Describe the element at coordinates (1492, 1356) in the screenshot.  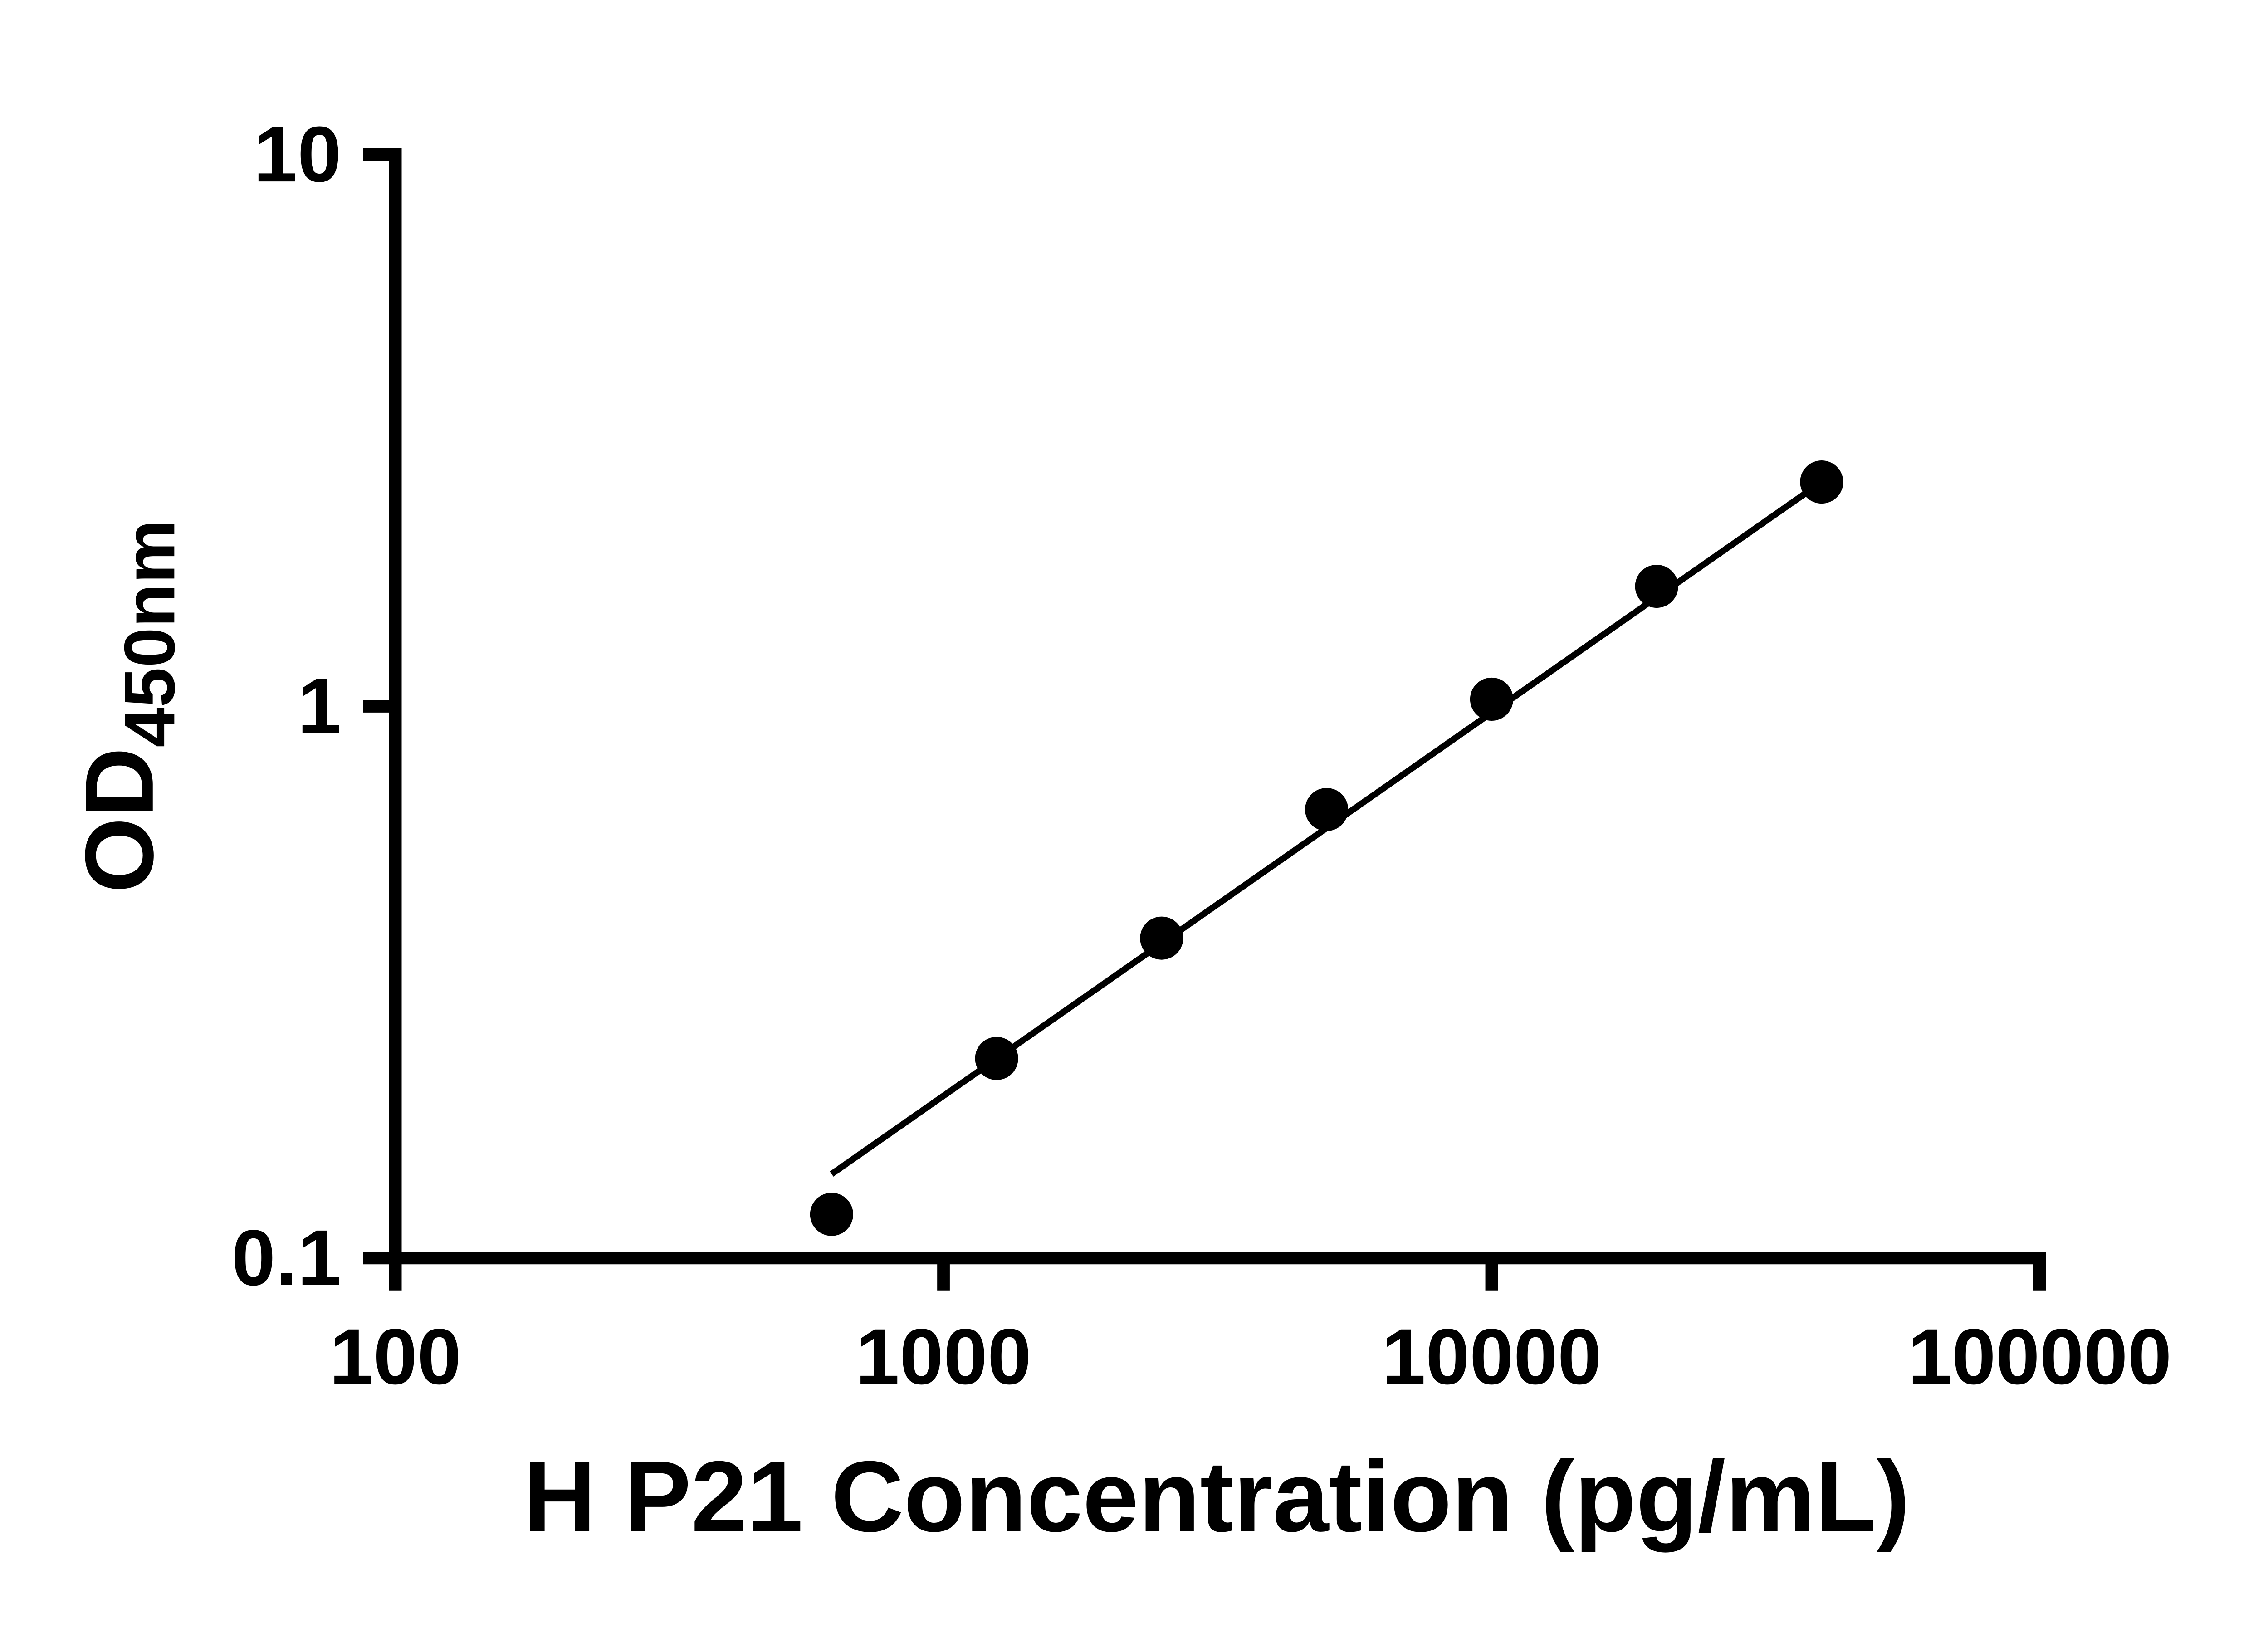
I see `x-tick-label: 10000` at that location.